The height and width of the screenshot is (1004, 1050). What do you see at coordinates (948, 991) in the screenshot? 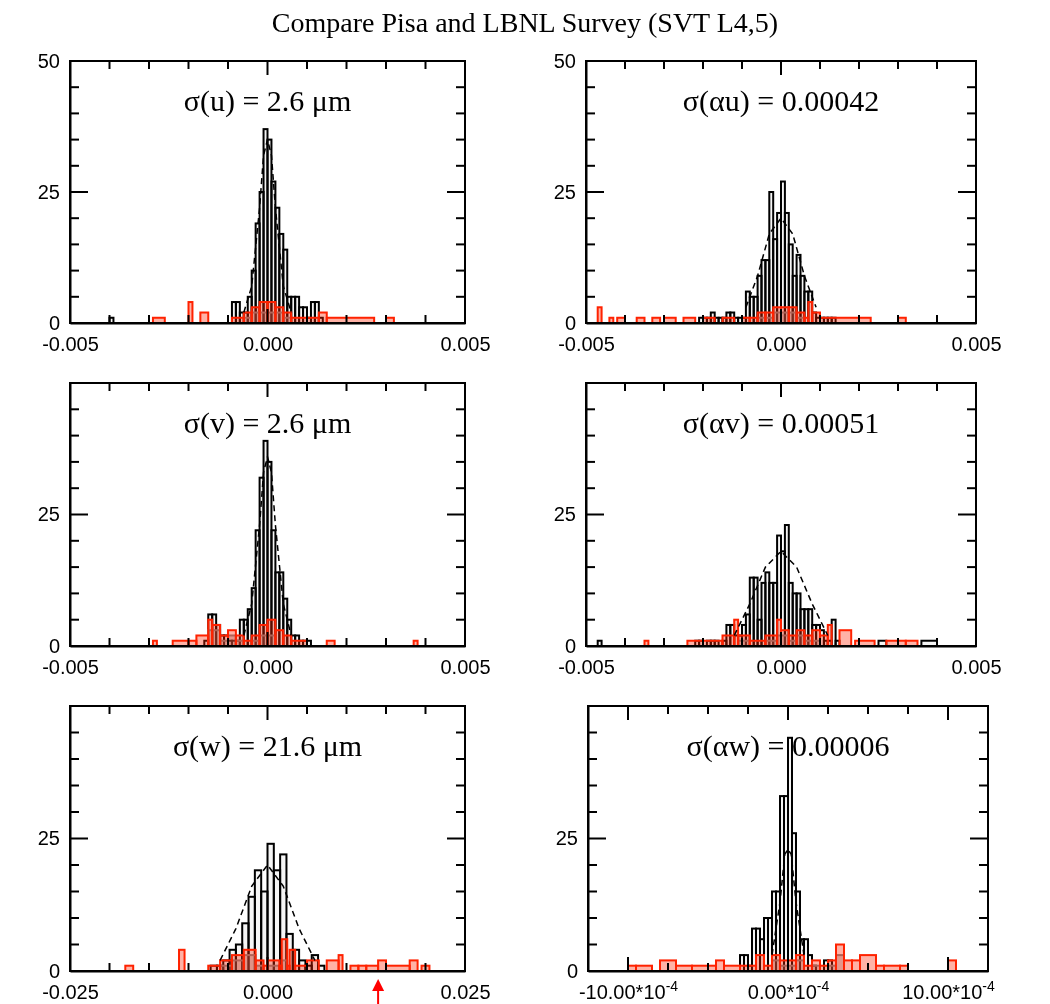
I see `x-tick-label: 10.00*10$^{-4}$` at bounding box center [948, 991].